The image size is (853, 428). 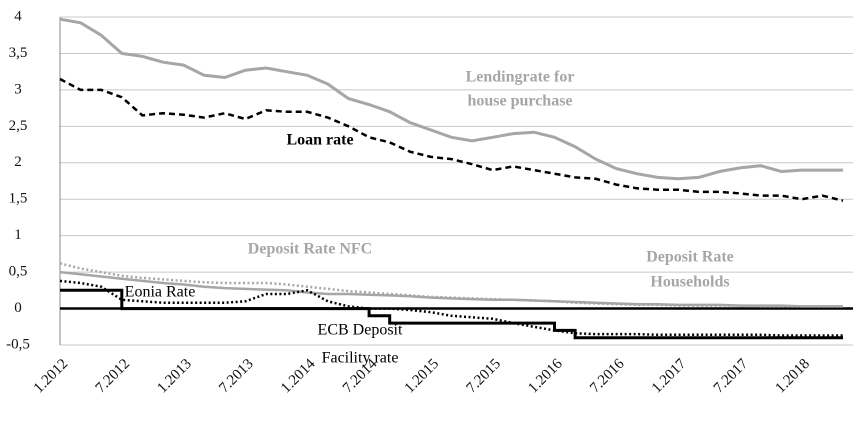 What do you see at coordinates (18, 235) in the screenshot?
I see `y-tick-label: 1` at bounding box center [18, 235].